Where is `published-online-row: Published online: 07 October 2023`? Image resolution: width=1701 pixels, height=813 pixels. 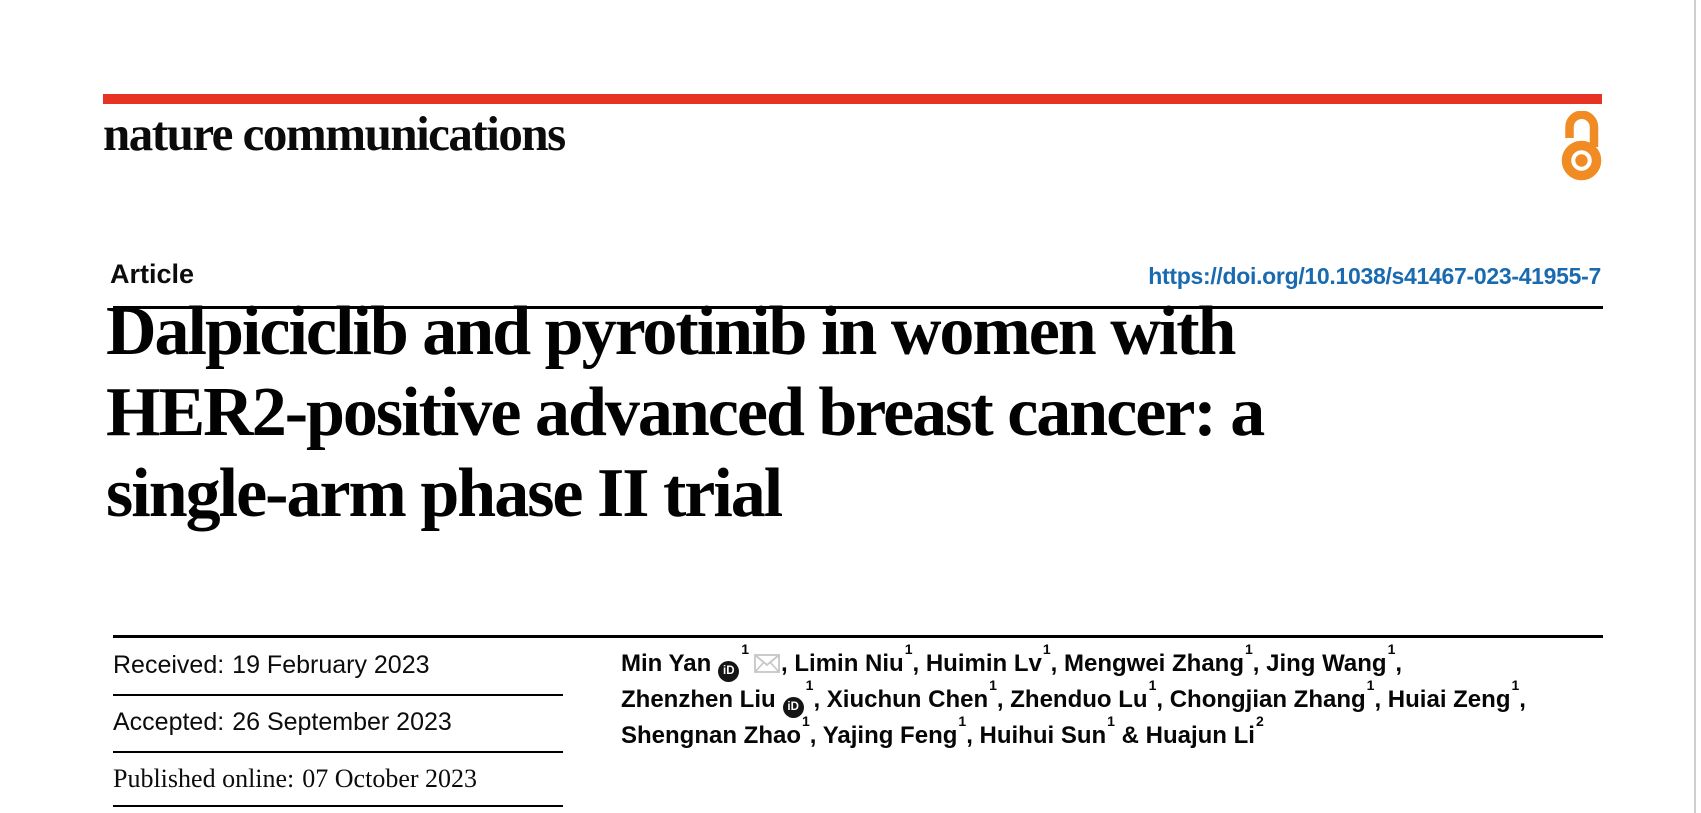 published-online-row: Published online: 07 October 2023 is located at coordinates (295, 779).